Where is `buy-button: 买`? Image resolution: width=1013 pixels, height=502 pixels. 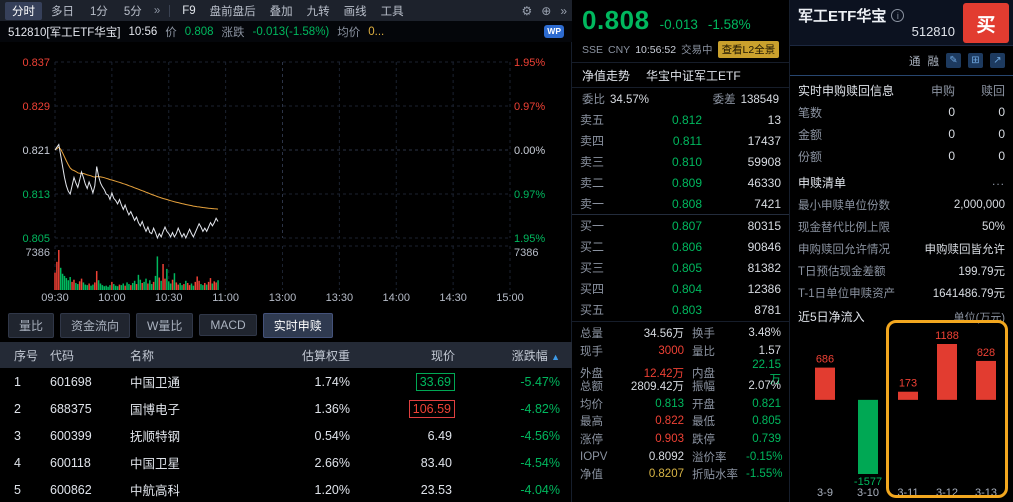 buy-button: 买 is located at coordinates (986, 23).